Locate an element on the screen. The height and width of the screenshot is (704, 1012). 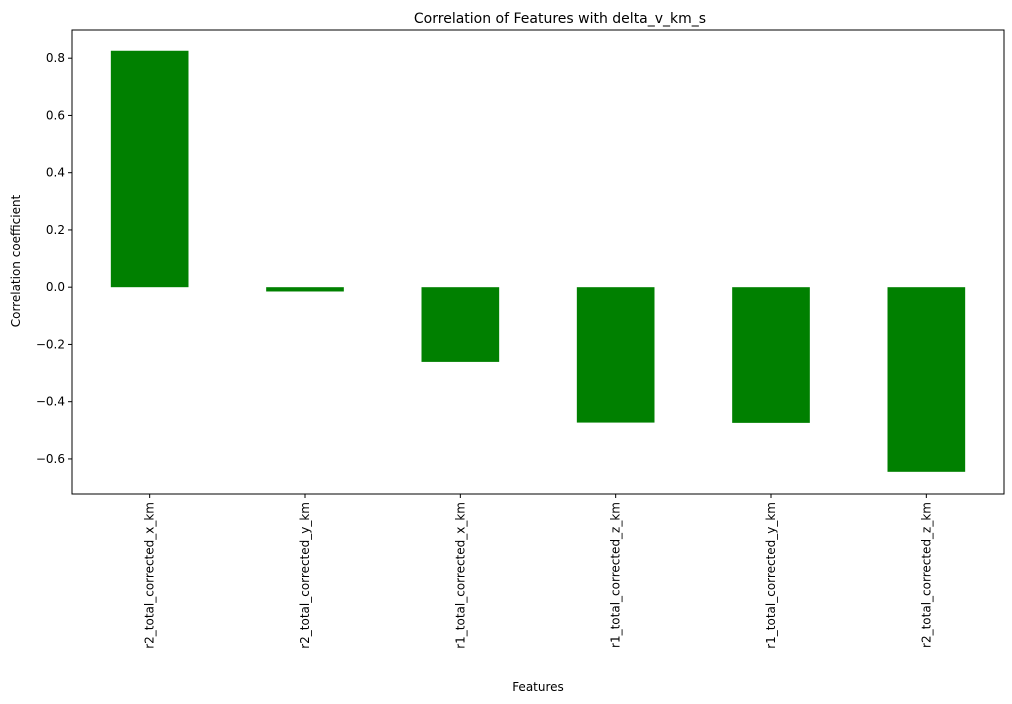
x-tick-label: r1_total_corrected_y_km is located at coordinates (771, 575).